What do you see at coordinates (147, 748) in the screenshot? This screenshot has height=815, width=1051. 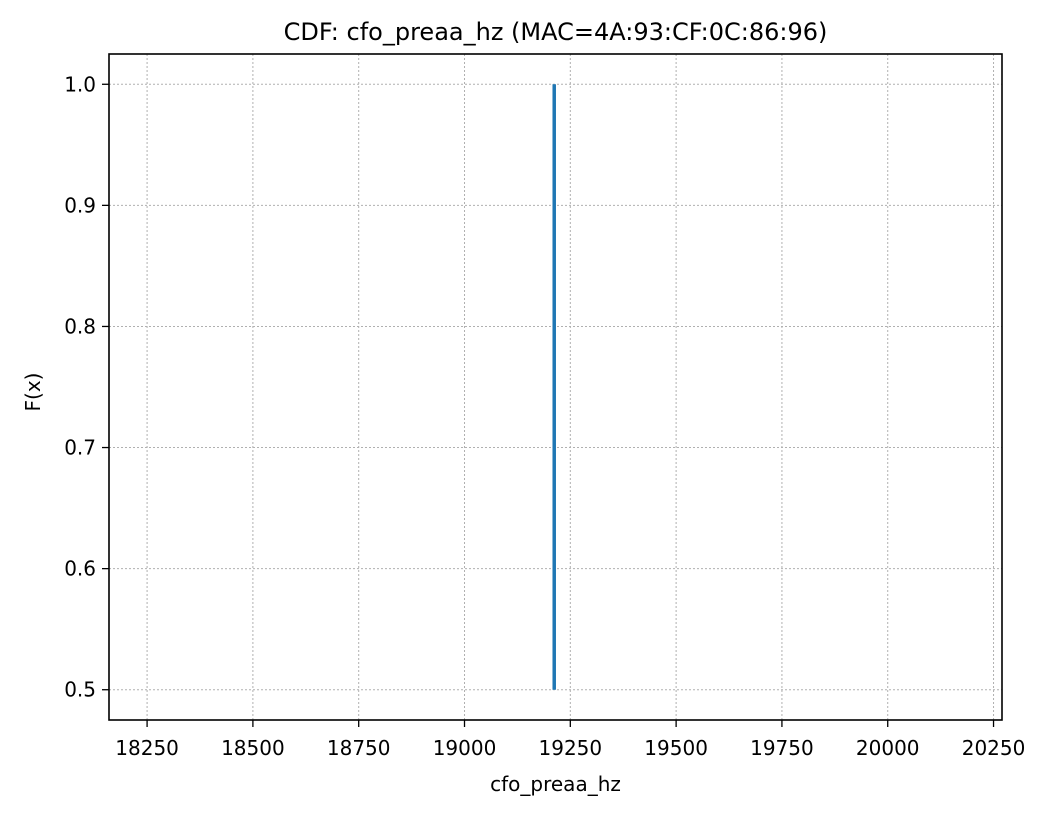 I see `x-tick-label: 18250` at bounding box center [147, 748].